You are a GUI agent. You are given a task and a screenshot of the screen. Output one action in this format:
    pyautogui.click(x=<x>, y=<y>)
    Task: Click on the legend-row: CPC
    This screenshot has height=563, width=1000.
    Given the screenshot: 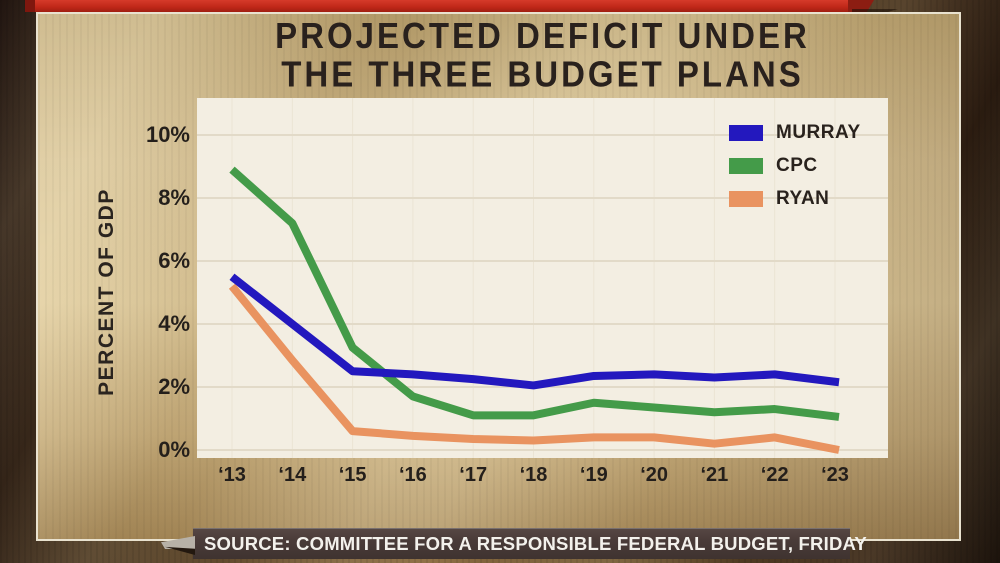 What is the action you would take?
    pyautogui.click(x=795, y=165)
    